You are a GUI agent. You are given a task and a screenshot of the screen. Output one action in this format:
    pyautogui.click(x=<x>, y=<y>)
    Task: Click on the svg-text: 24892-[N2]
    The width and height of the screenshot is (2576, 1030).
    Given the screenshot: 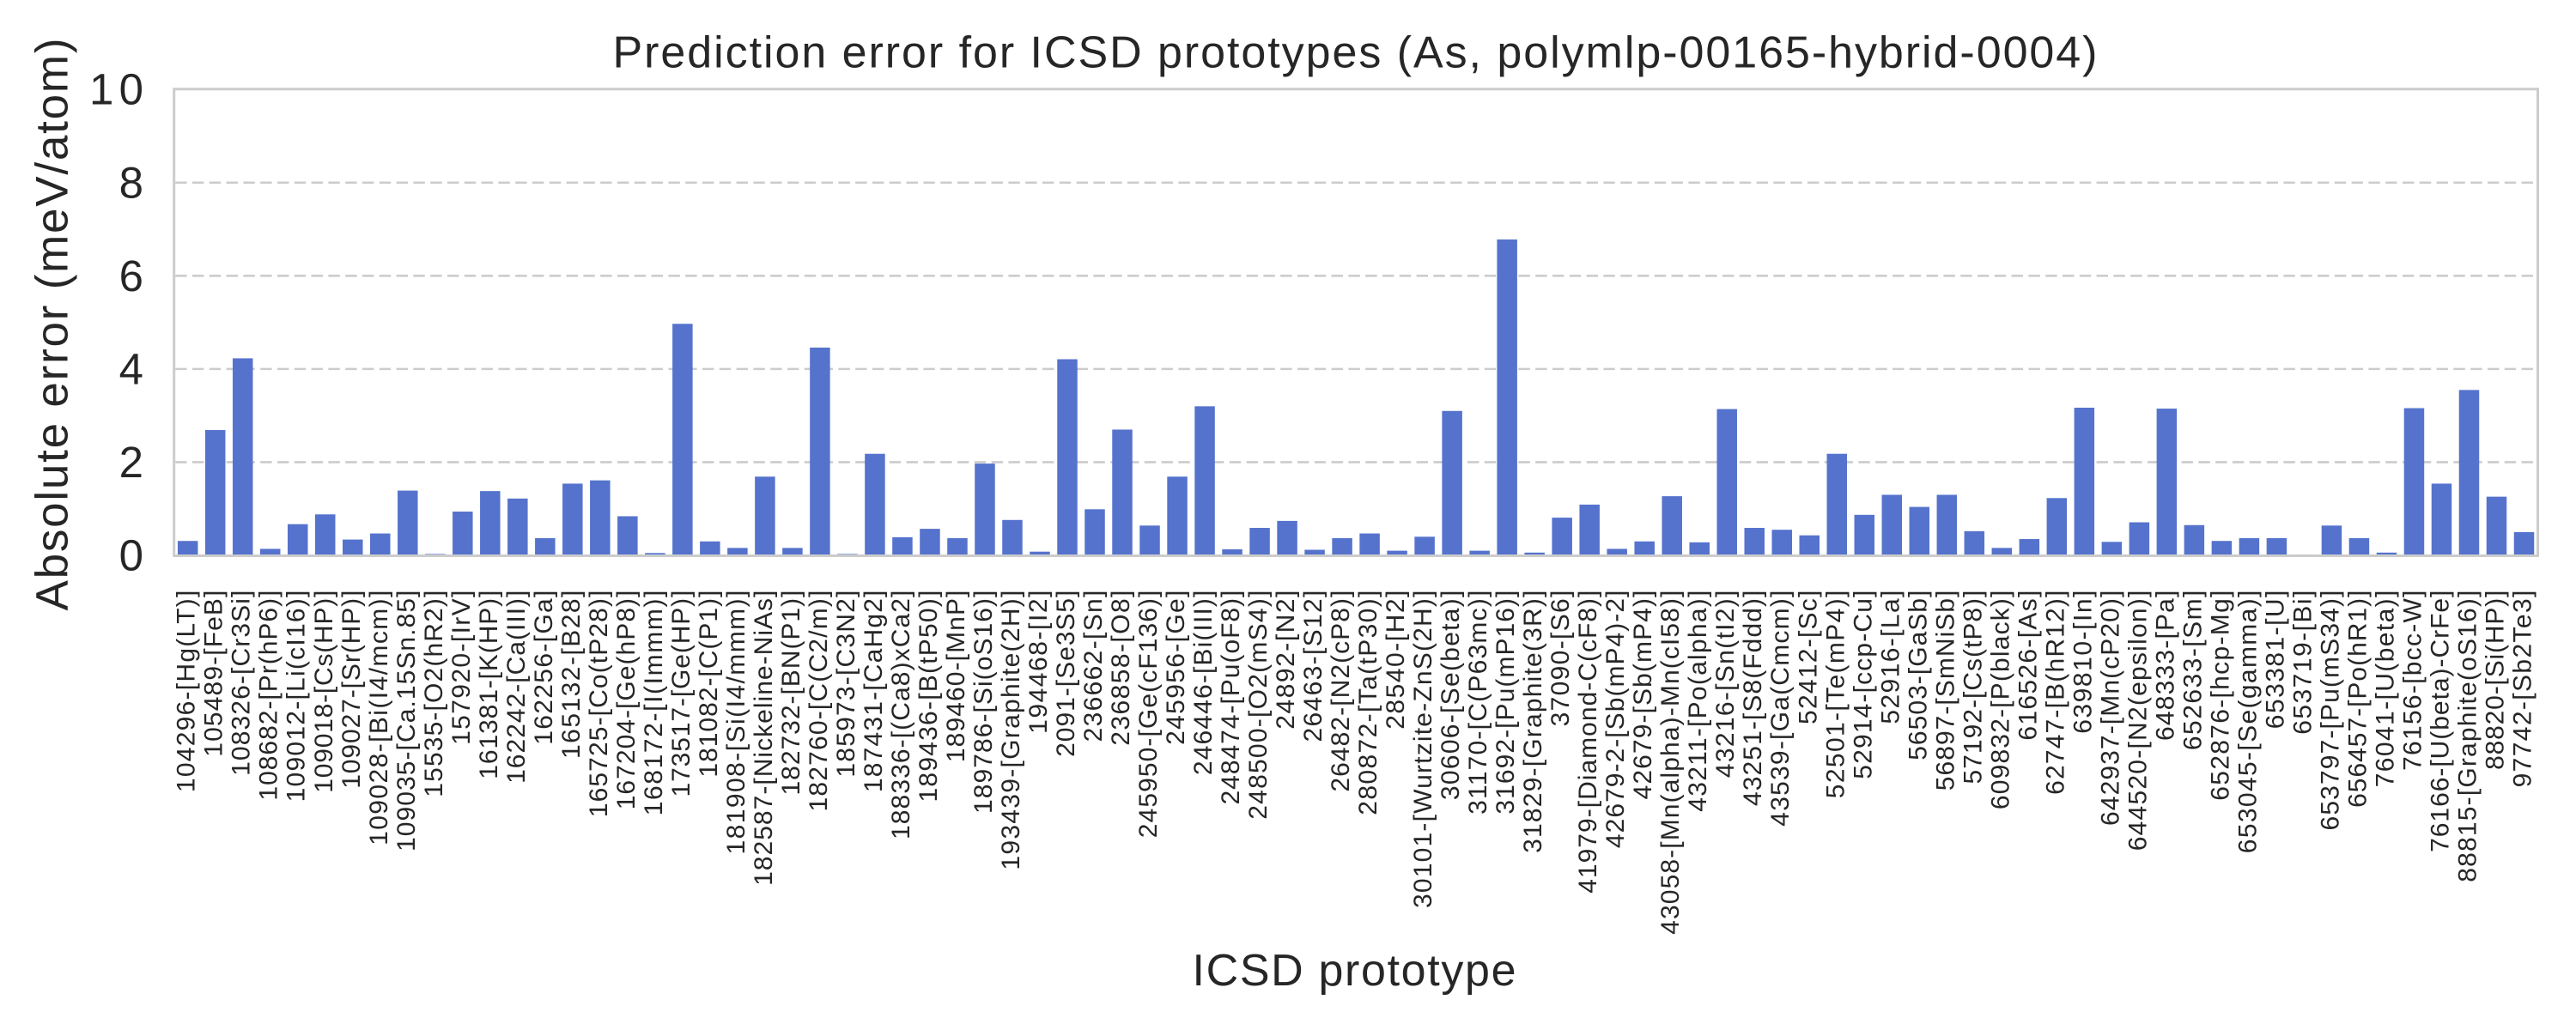 What is the action you would take?
    pyautogui.click(x=1286, y=660)
    